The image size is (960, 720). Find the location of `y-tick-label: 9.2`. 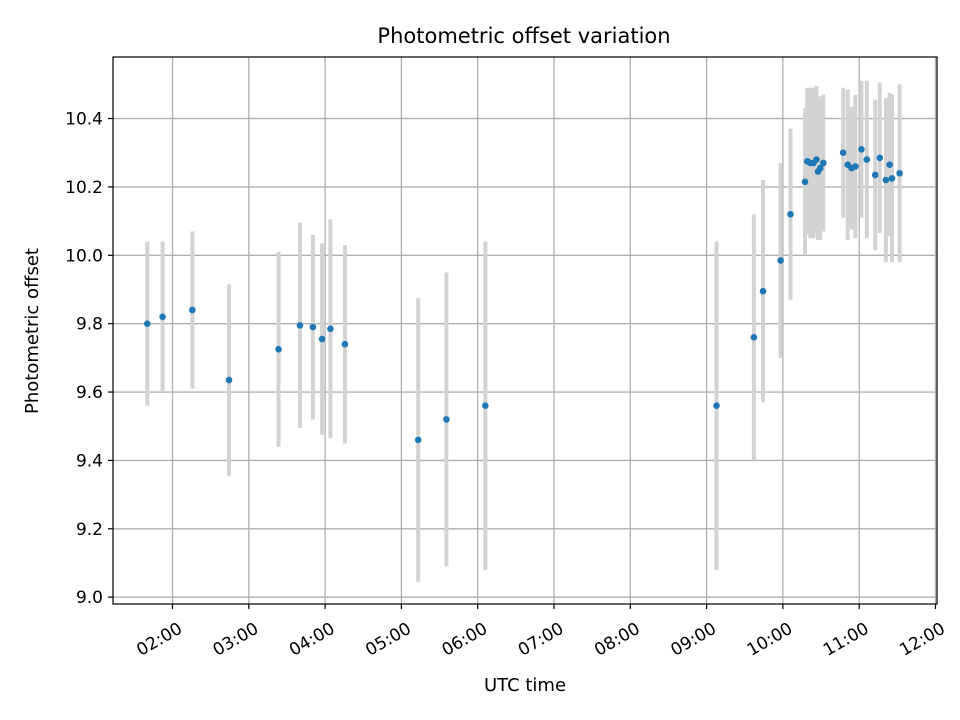

y-tick-label: 9.2 is located at coordinates (89, 530).